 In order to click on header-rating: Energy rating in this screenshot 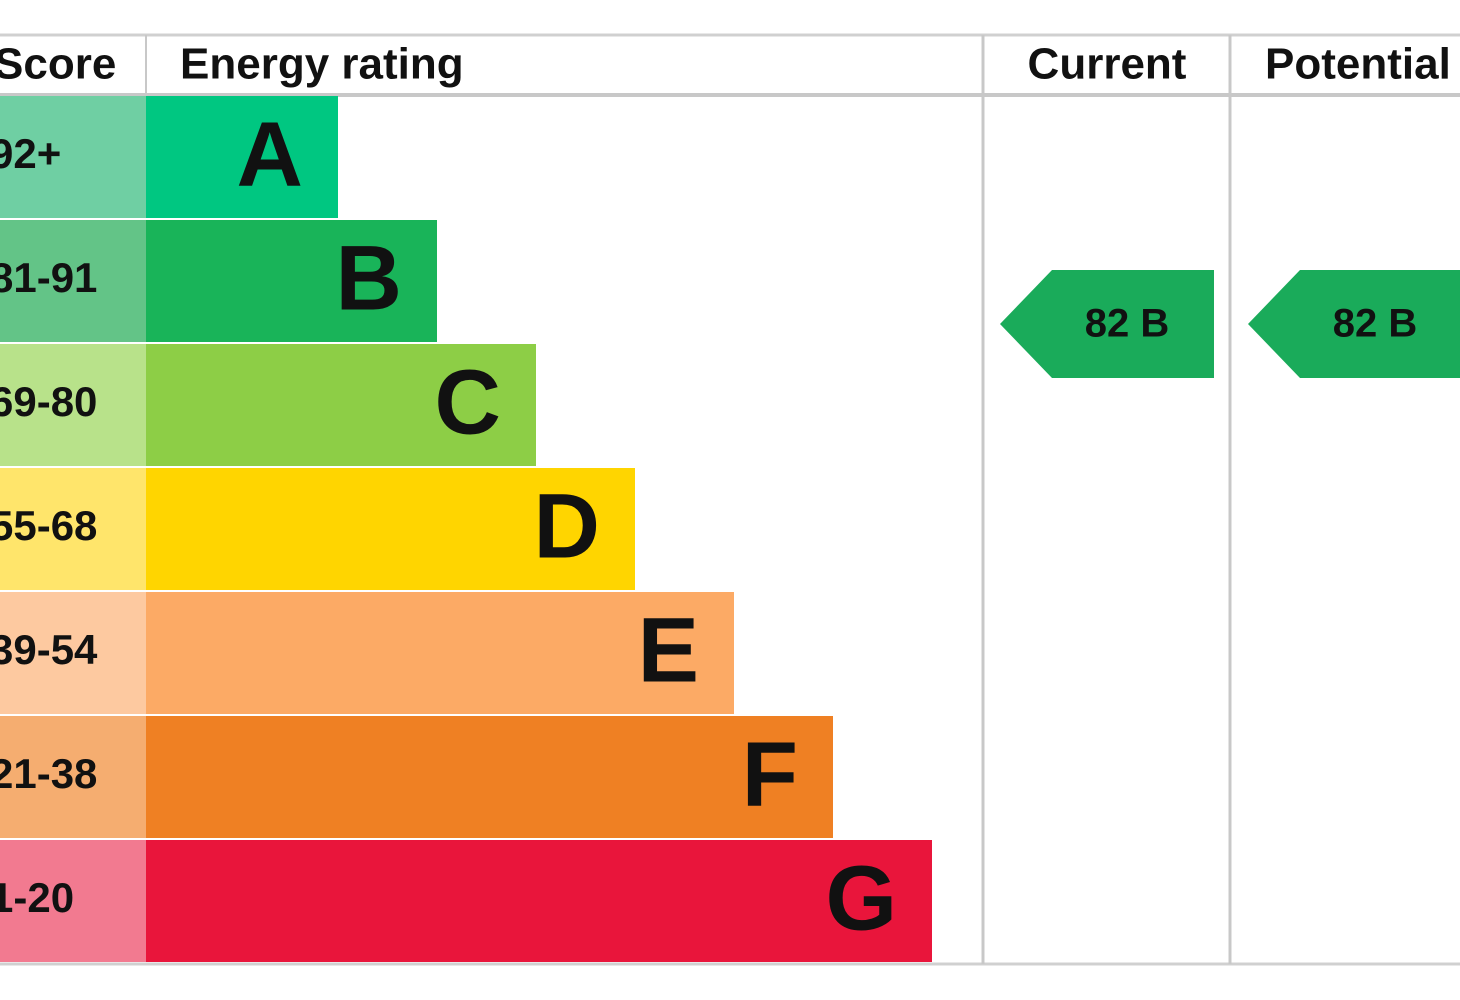, I will do `click(322, 64)`.